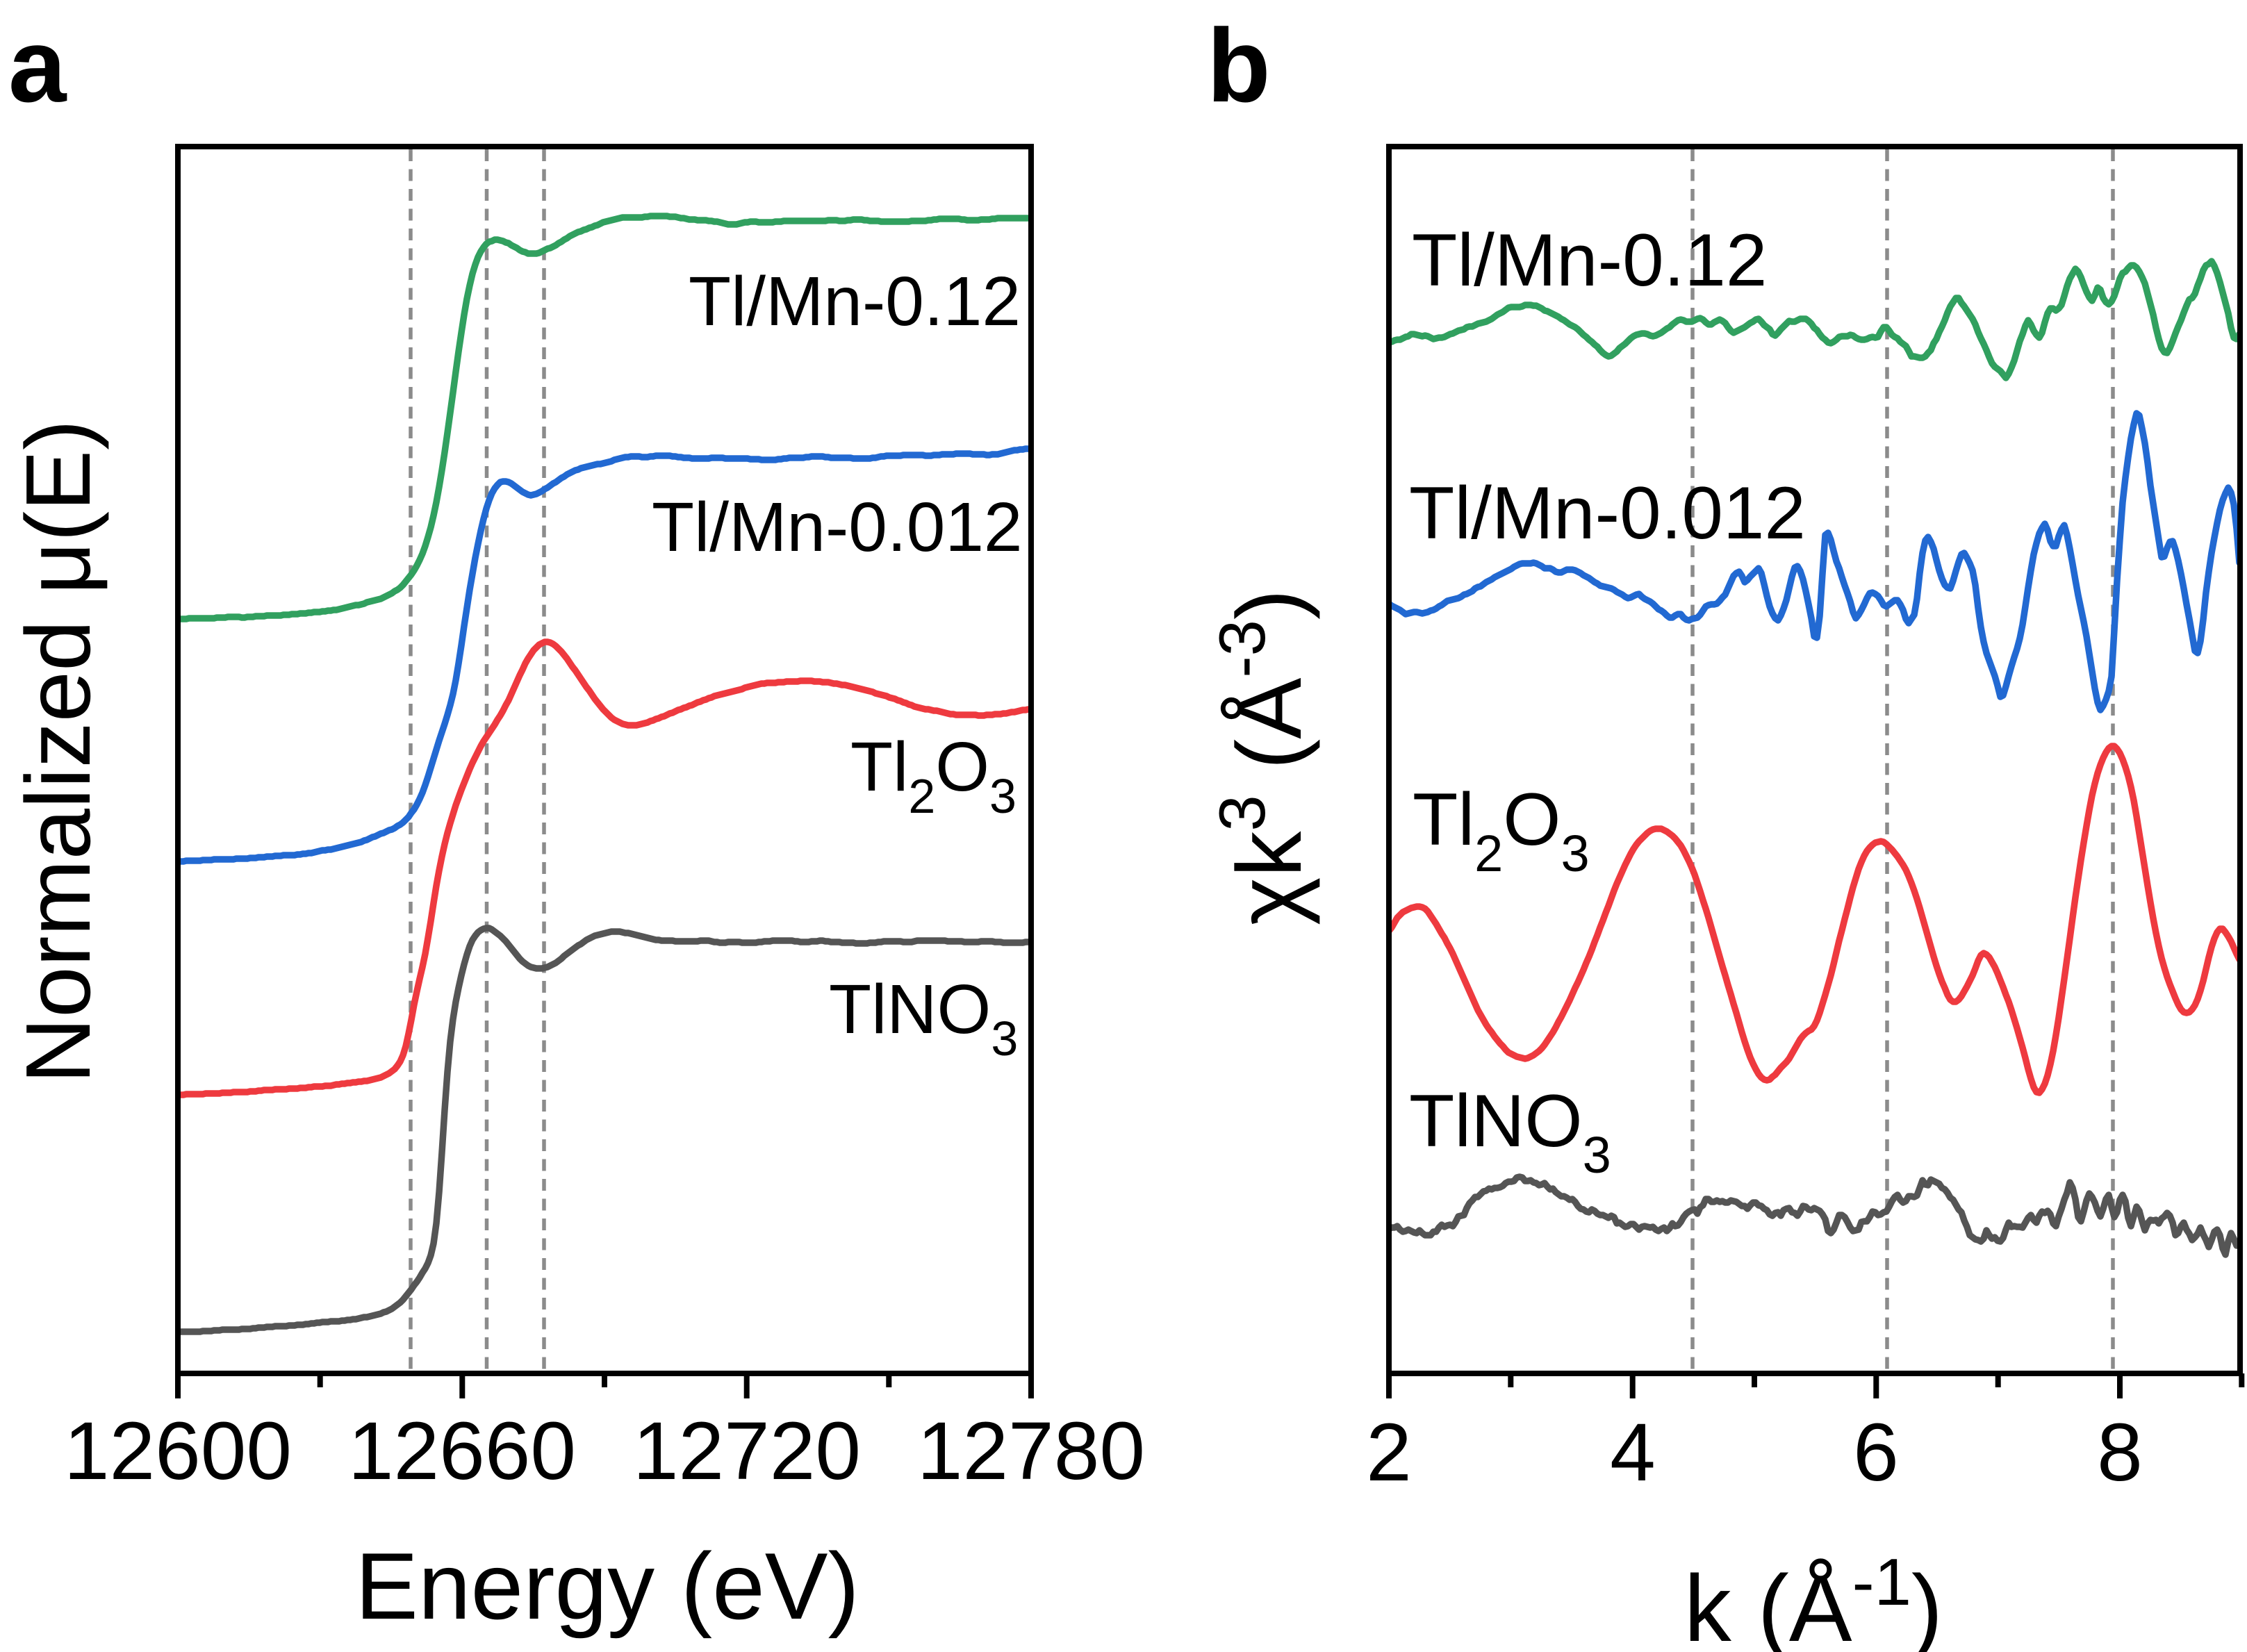  What do you see at coordinates (58, 752) in the screenshot?
I see `svg-text: Normalized μ(E)` at bounding box center [58, 752].